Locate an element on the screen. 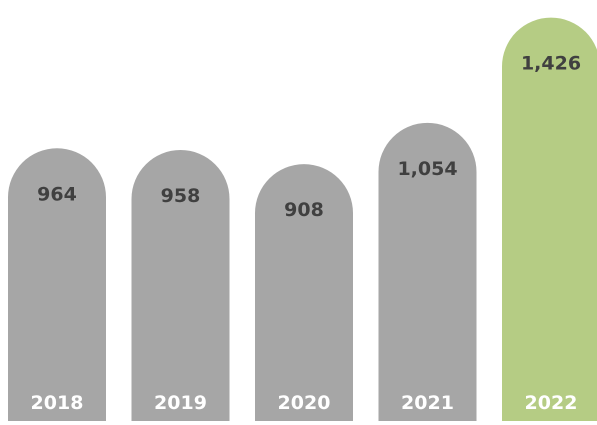  category-label-2019: 2019 is located at coordinates (180, 403).